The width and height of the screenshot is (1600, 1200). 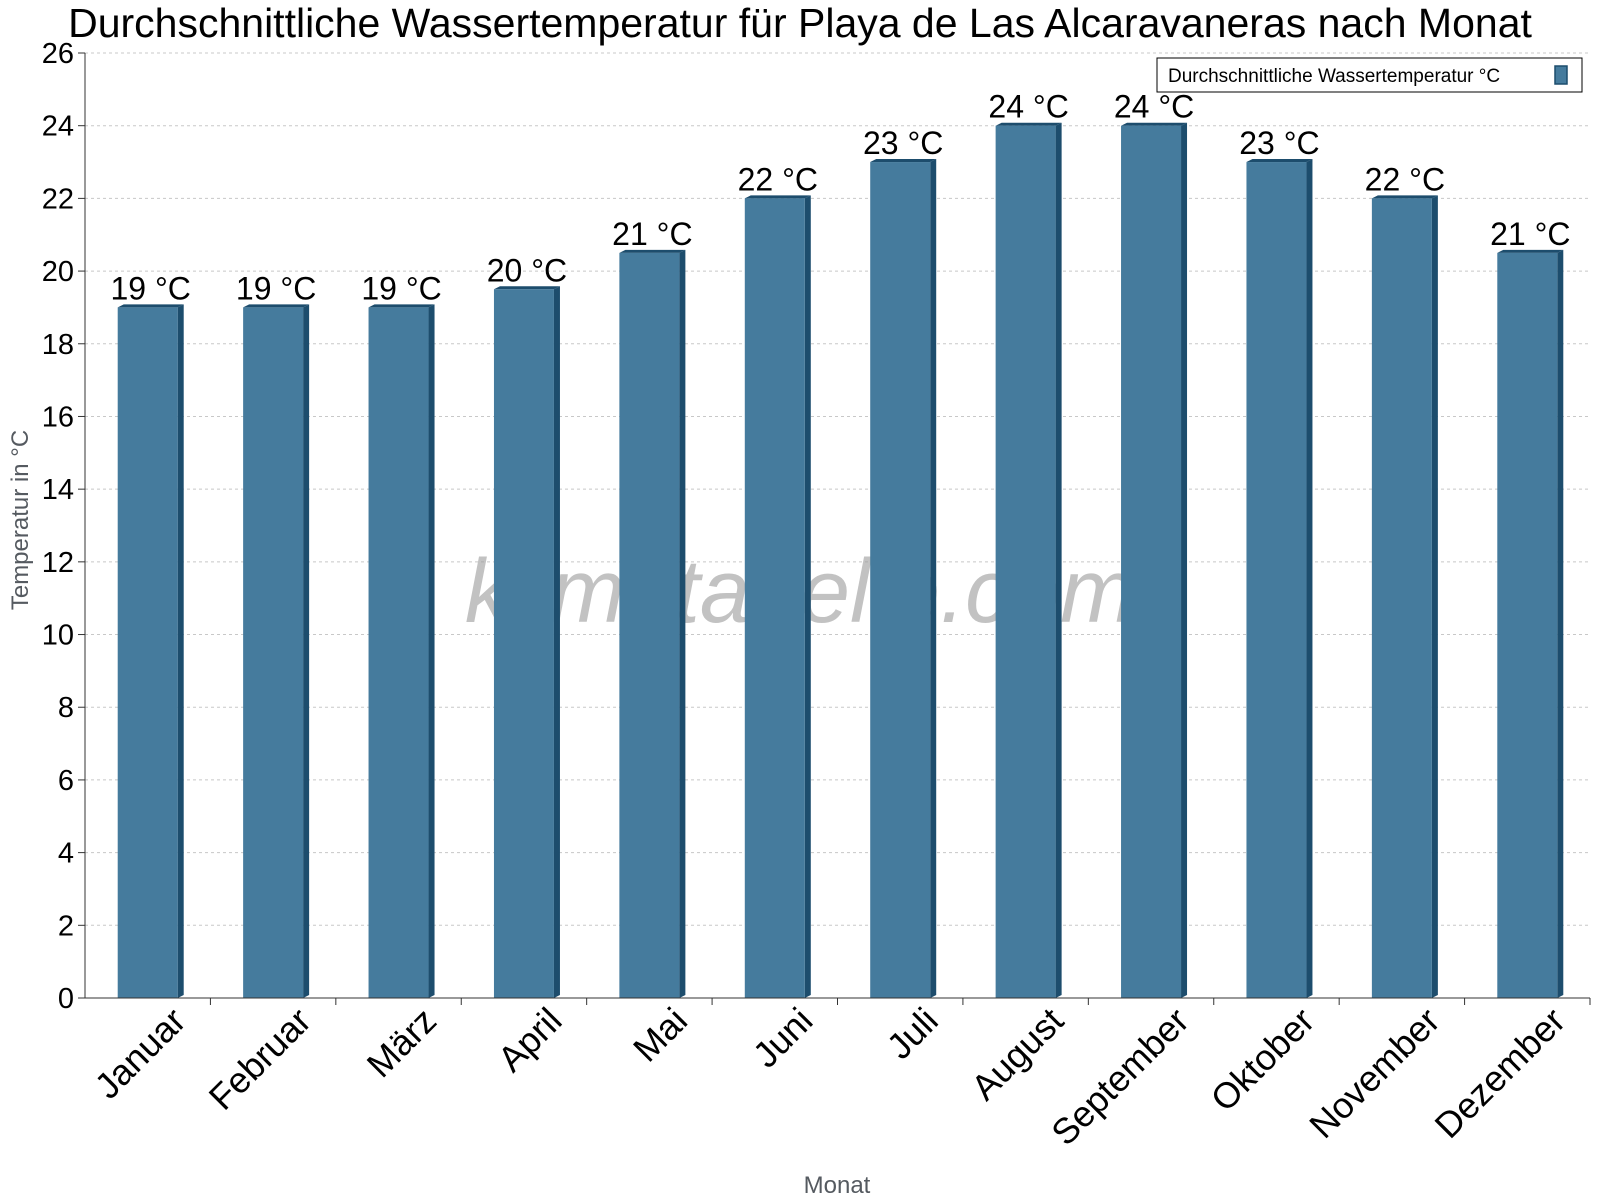 I want to click on y-tick-label: 2, so click(x=66, y=926).